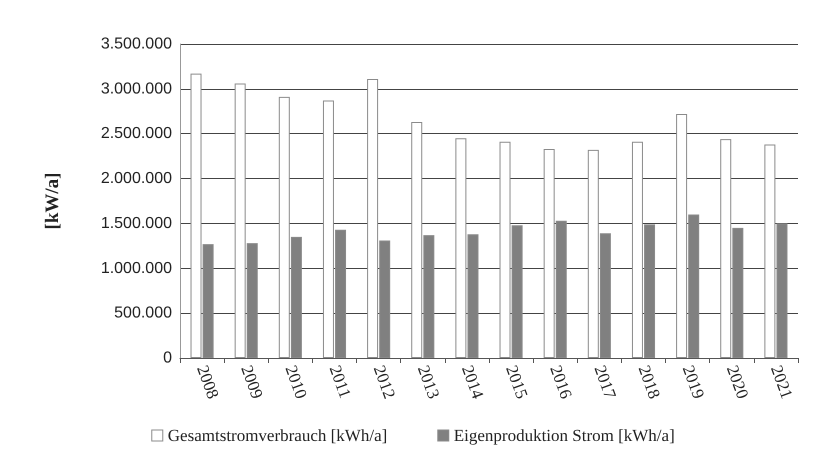 The image size is (826, 463). I want to click on x-tick-label: 2010, so click(296, 382).